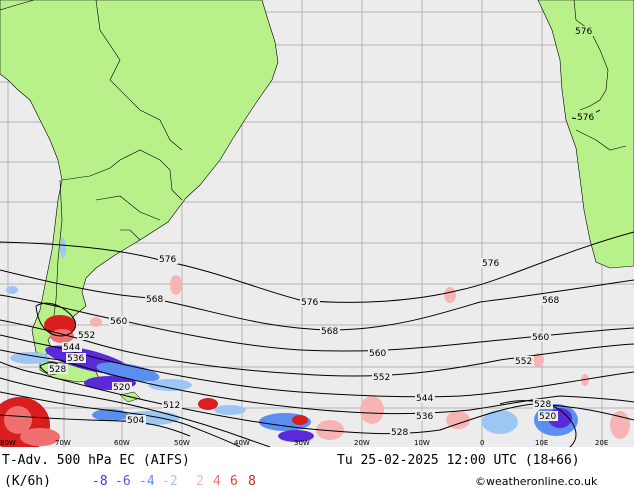  Describe the element at coordinates (458, 460) in the screenshot. I see `valid-datetime: Tu 25-02-2025 12:00 UTC (18+66)` at that location.